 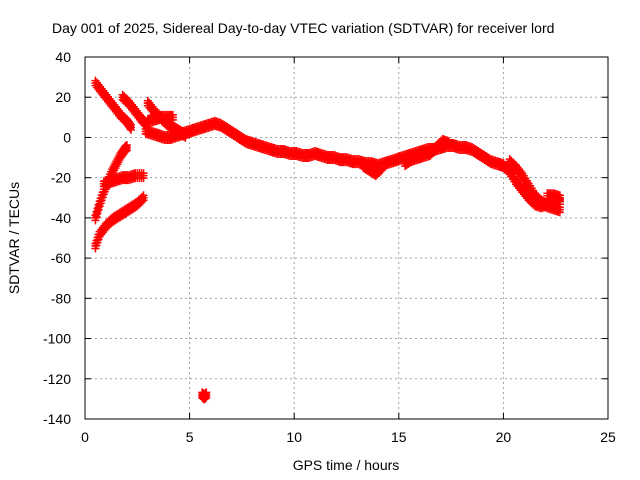 I want to click on x-axis-label: GPS time / hours, so click(x=346, y=465).